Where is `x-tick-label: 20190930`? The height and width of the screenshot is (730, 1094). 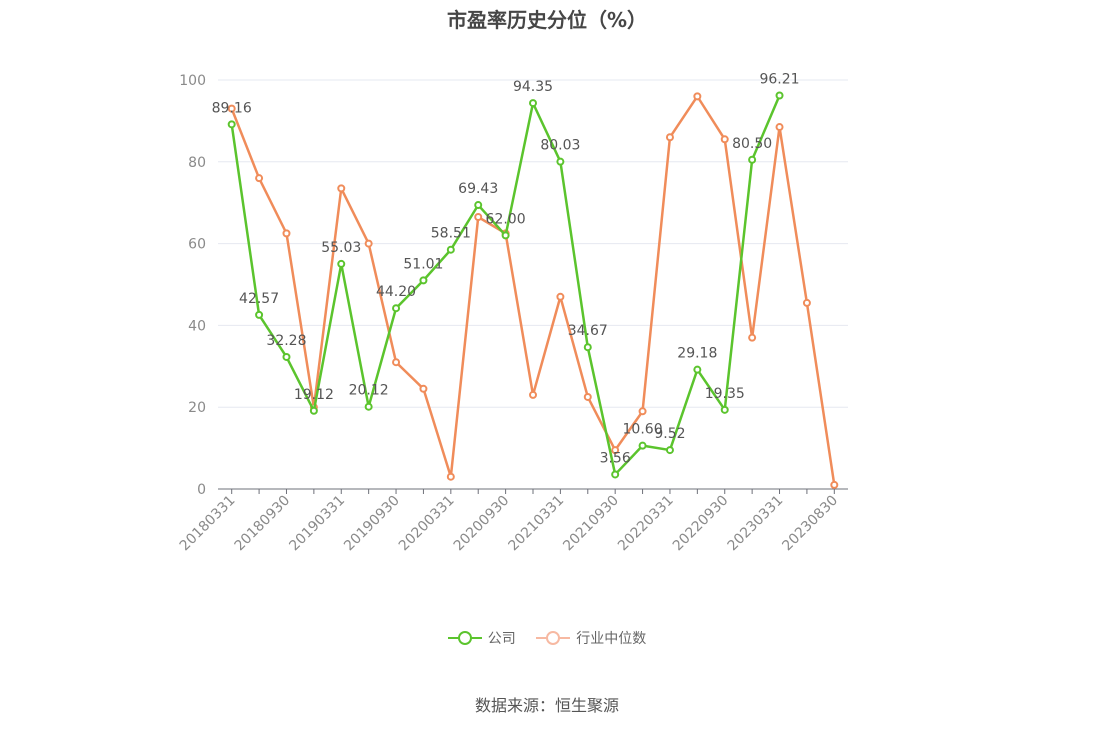 x-tick-label: 20190930 is located at coordinates (372, 524).